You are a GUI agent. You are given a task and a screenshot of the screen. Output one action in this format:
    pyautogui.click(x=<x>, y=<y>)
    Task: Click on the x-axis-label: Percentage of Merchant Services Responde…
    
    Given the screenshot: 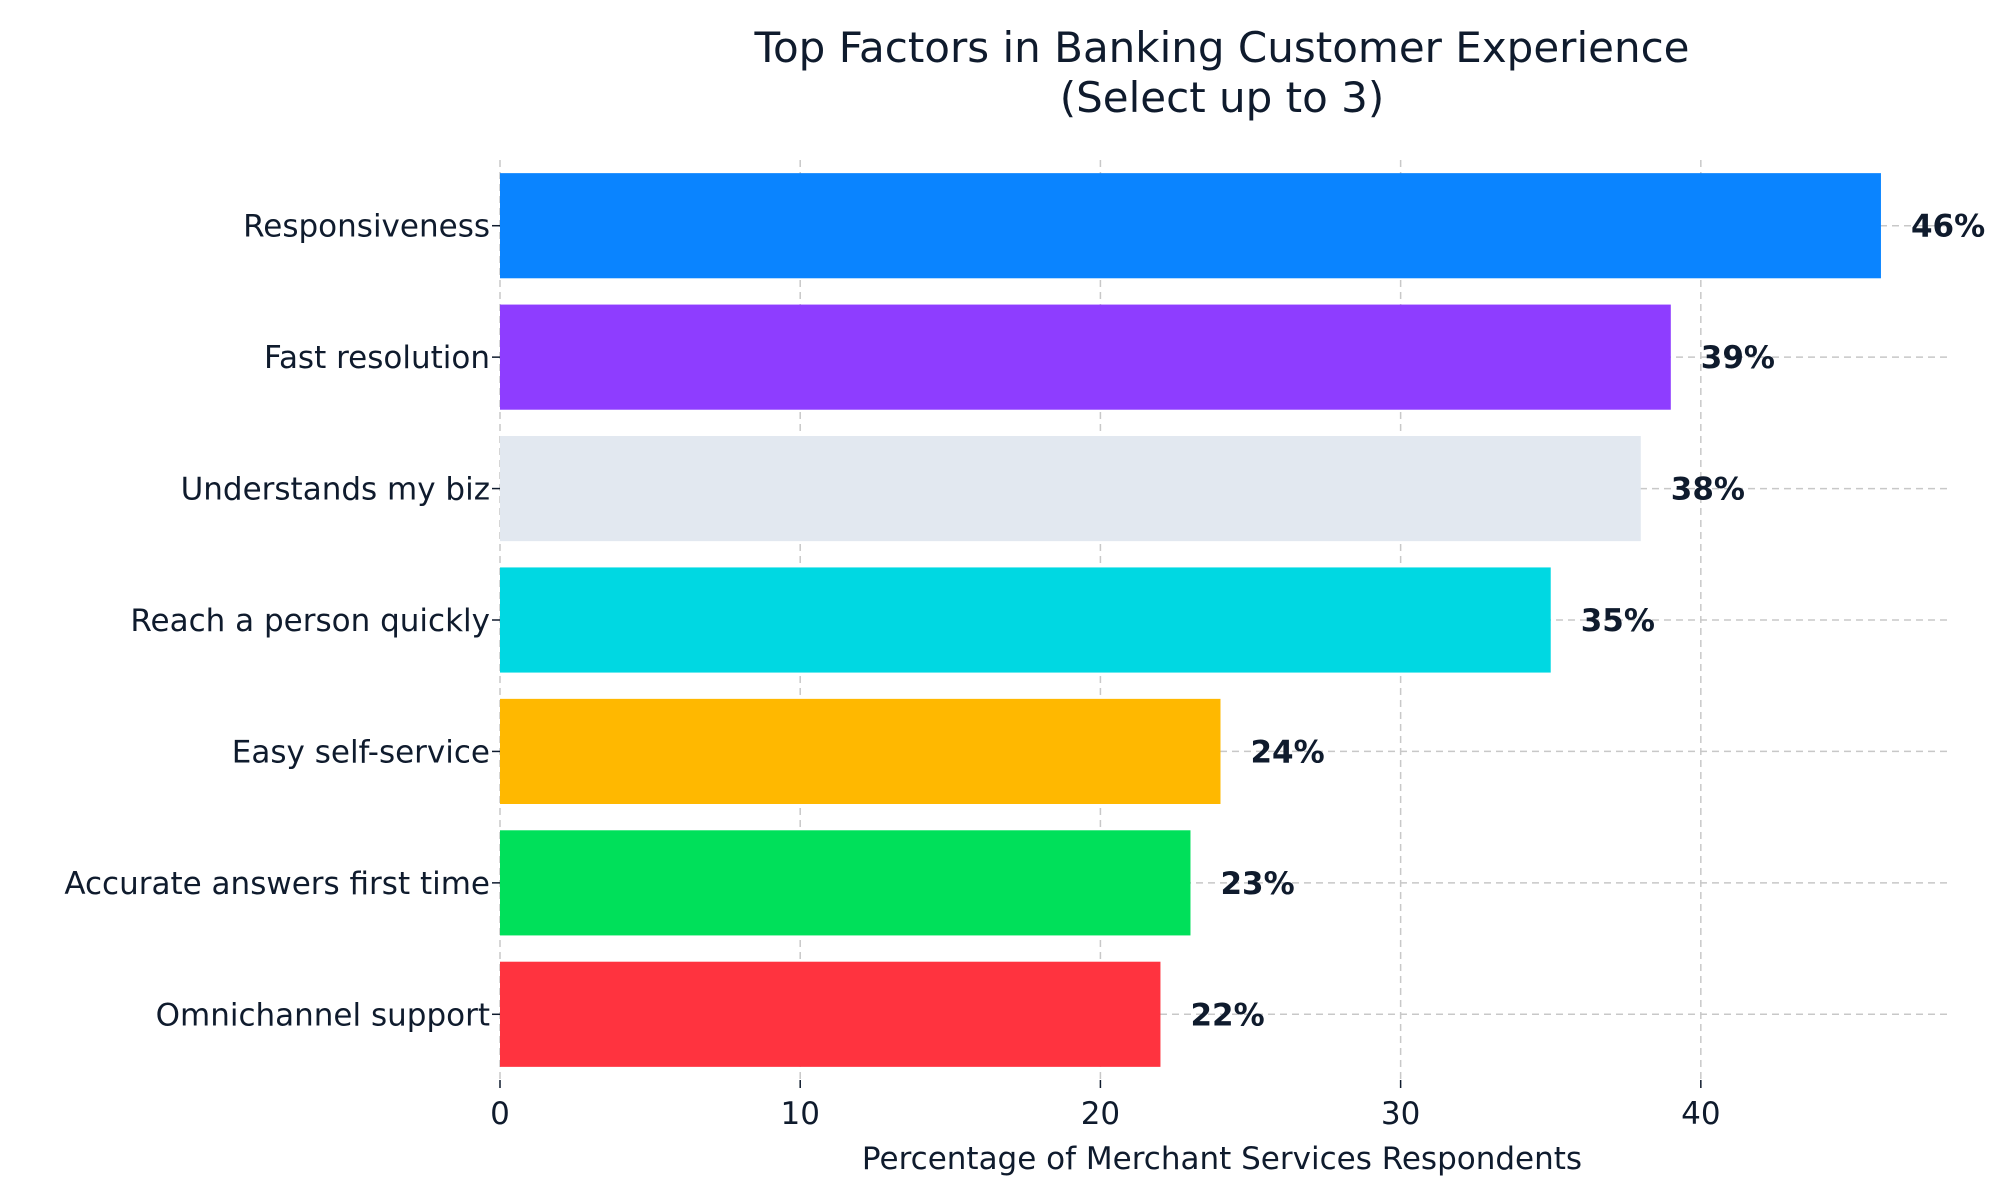 What is the action you would take?
    pyautogui.click(x=1222, y=1159)
    